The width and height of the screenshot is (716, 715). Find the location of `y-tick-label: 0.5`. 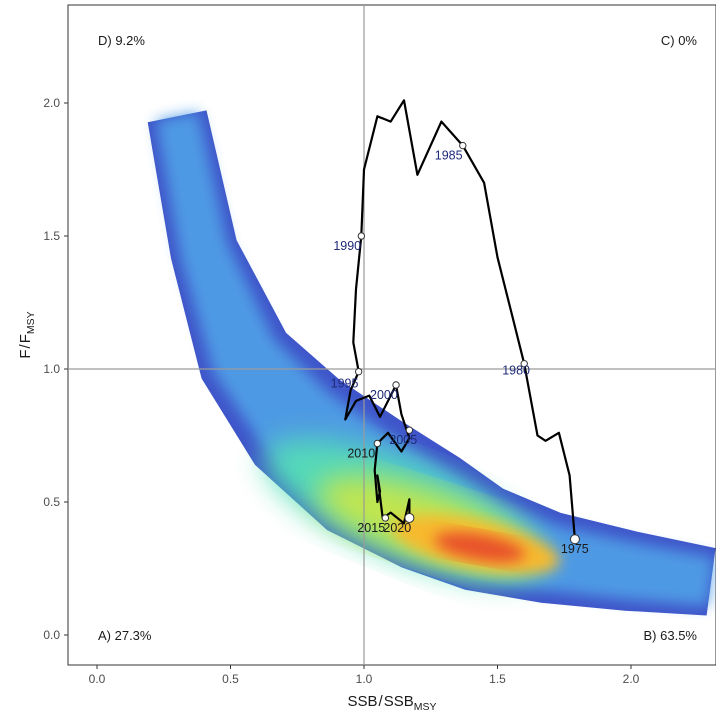

y-tick-label: 0.5 is located at coordinates (51, 502).